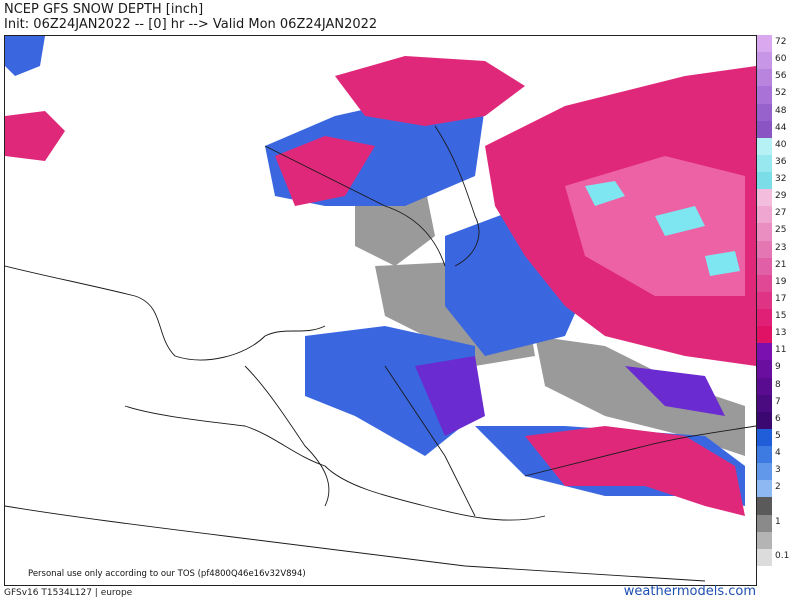 The height and width of the screenshot is (600, 800). I want to click on legend-item: 36, so click(777, 163).